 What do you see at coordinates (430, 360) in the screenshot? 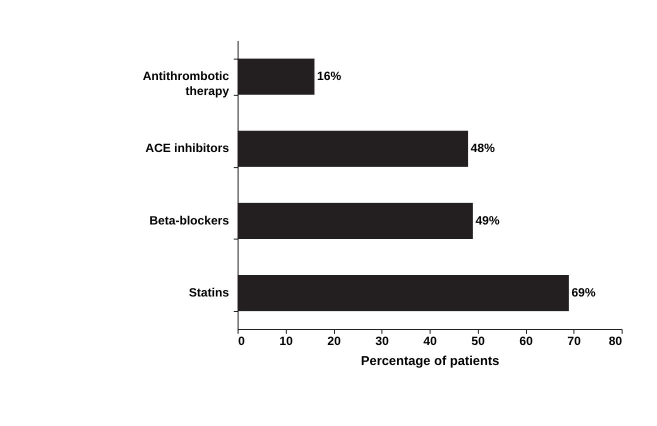
I see `x-axis-title: Percentage of patients` at bounding box center [430, 360].